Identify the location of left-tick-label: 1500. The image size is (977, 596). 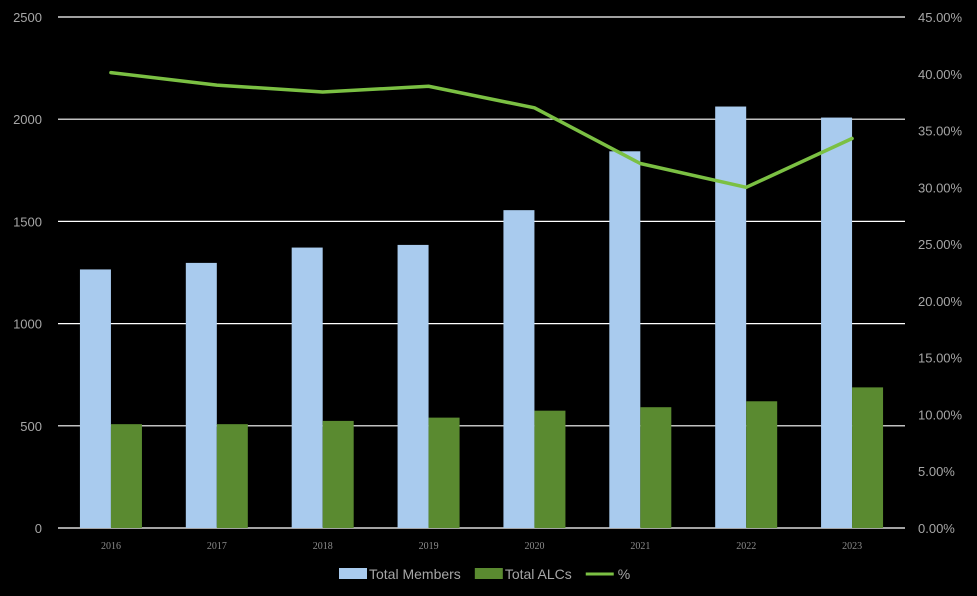
(27, 221).